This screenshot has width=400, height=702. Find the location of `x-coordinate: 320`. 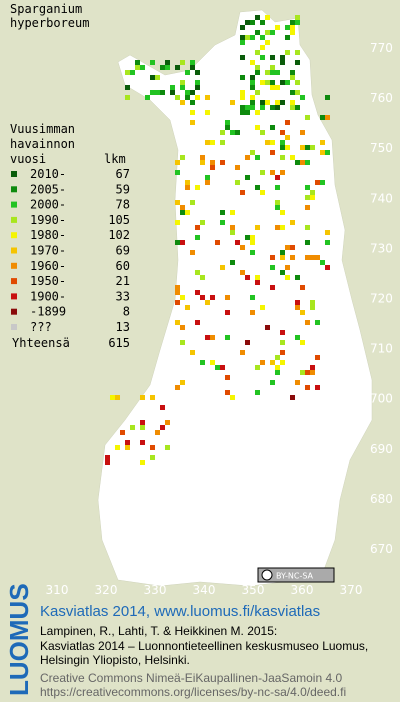

x-coordinate: 320 is located at coordinates (106, 590).